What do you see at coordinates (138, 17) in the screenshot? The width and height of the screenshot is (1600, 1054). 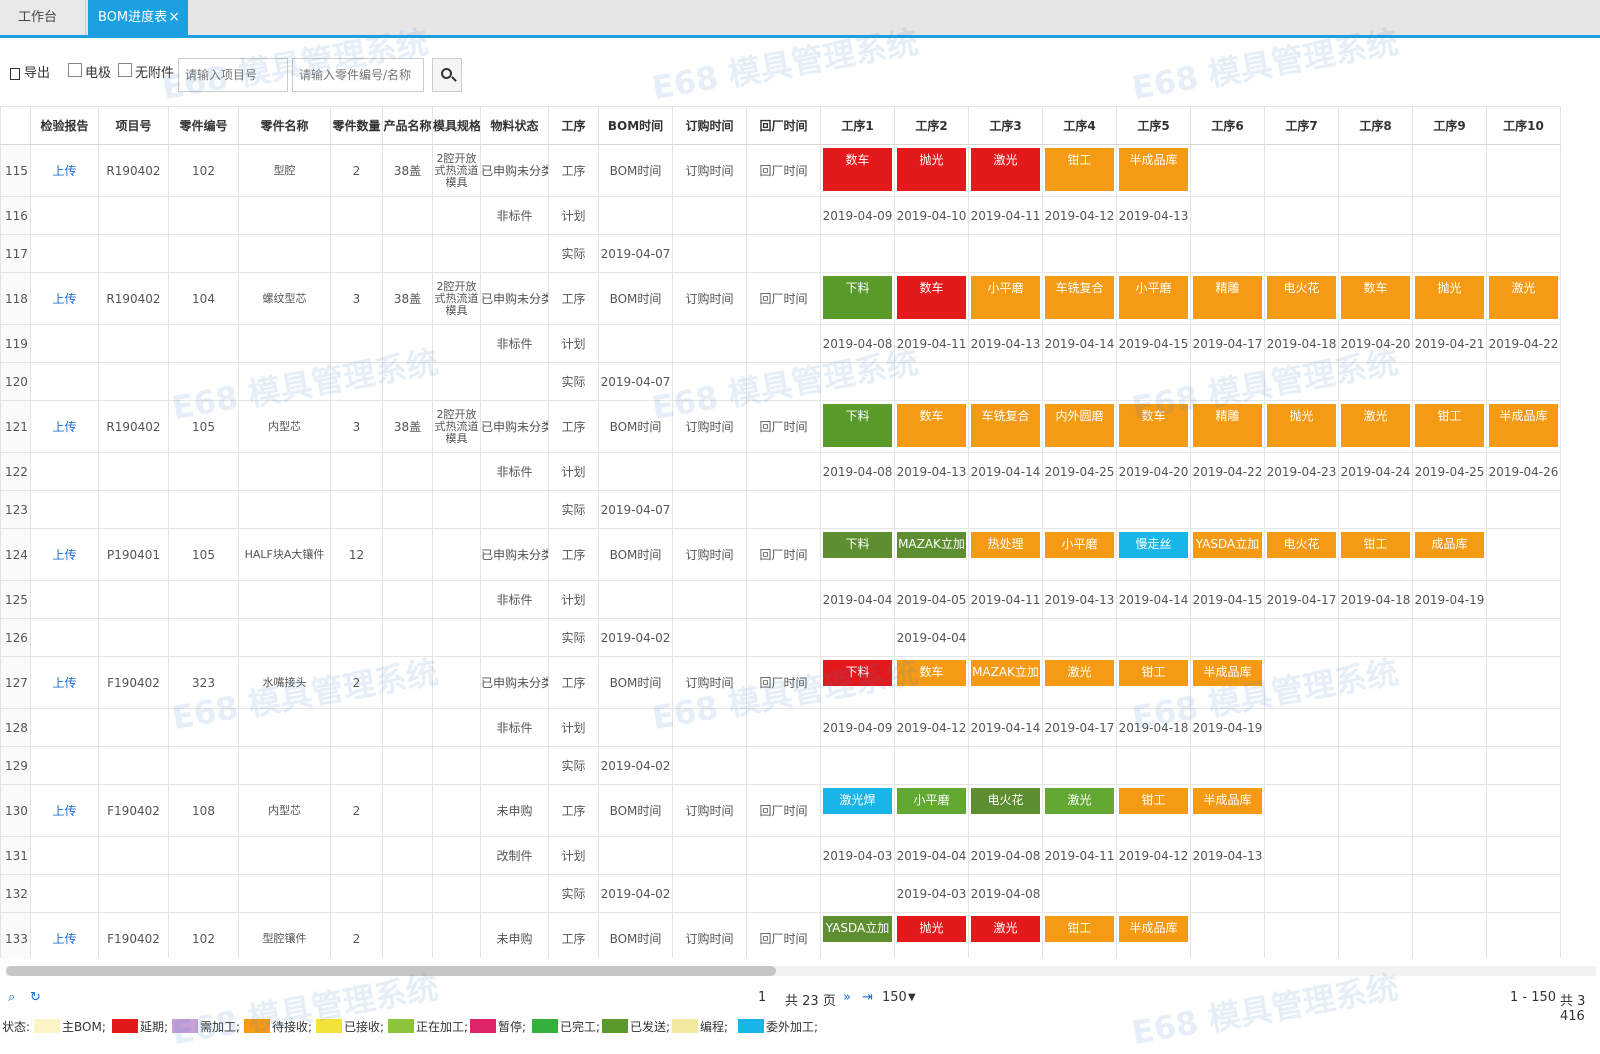 I see `tab-bom-progress: BOM进度表 ×` at bounding box center [138, 17].